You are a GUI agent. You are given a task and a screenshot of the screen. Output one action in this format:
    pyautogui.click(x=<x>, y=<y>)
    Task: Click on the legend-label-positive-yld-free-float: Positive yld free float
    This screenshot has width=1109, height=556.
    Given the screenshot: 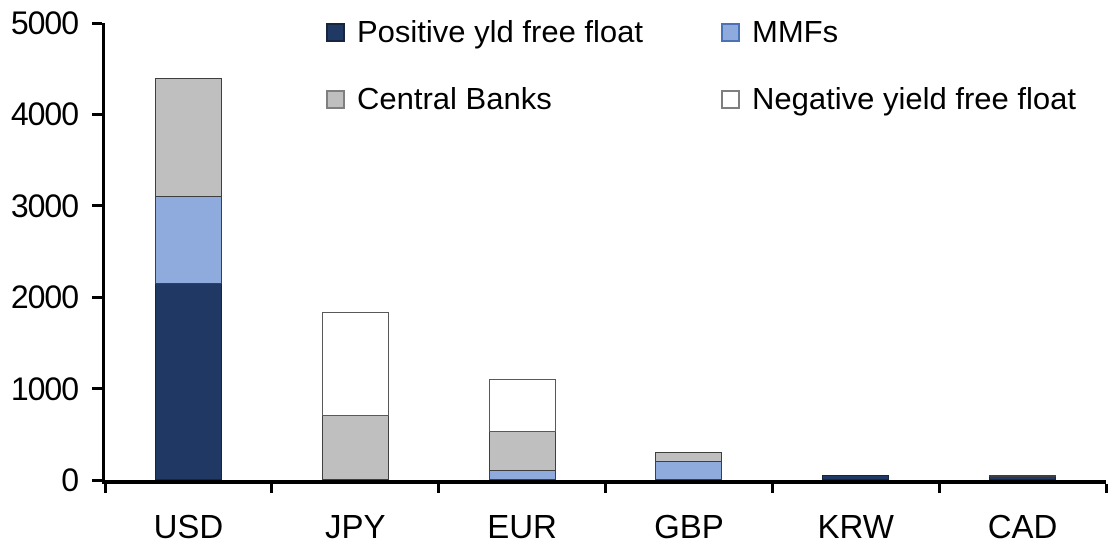 What is the action you would take?
    pyautogui.click(x=500, y=31)
    